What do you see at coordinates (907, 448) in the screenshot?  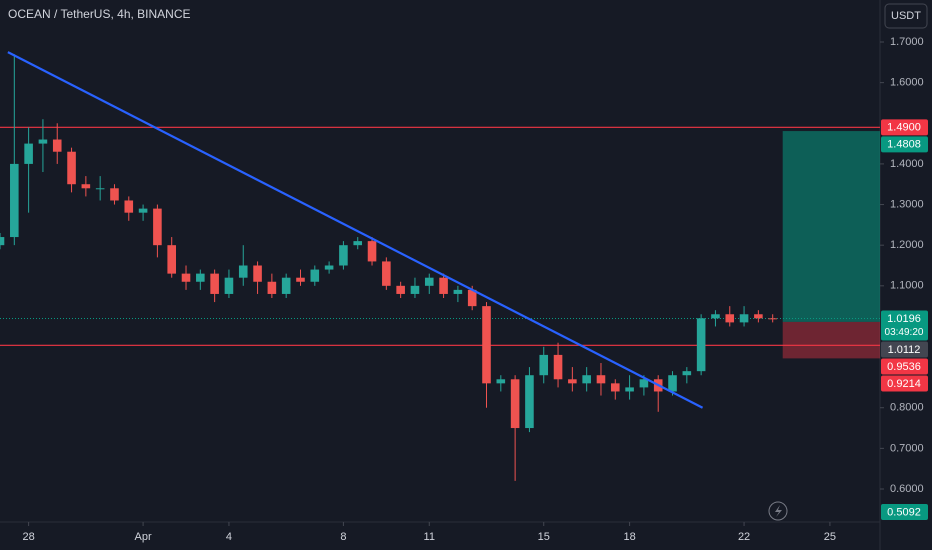 I see `y-tick-label: 0.7000` at bounding box center [907, 448].